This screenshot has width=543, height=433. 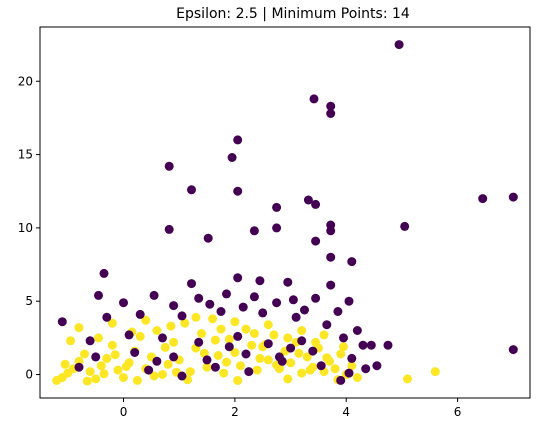 I want to click on y-axis-ticks: 0 5 10 15 20, so click(x=29, y=228).